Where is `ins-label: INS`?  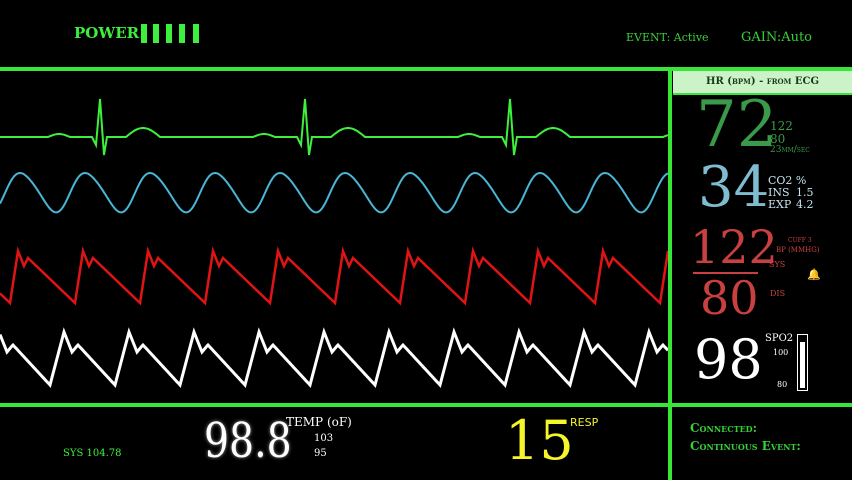 ins-label: INS is located at coordinates (779, 192).